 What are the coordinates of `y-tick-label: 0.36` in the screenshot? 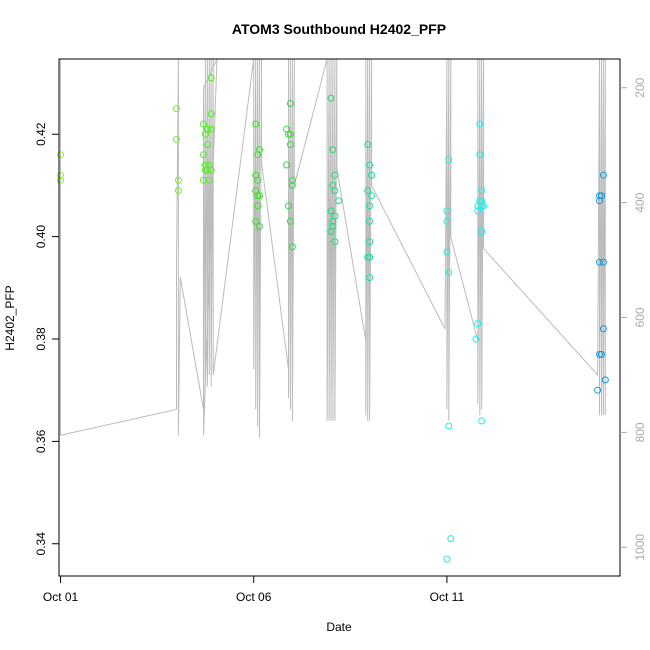 It's located at (41, 441).